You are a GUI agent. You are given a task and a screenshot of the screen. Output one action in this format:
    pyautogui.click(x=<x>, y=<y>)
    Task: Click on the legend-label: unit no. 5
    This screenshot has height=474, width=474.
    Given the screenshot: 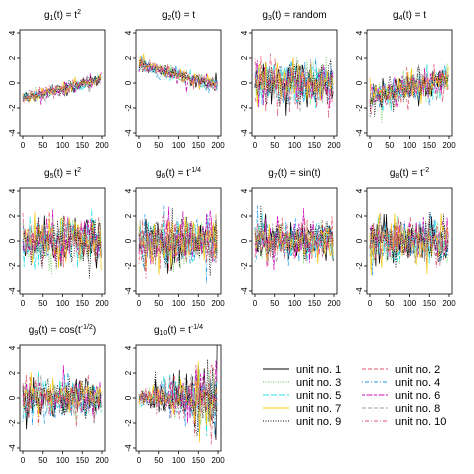 What is the action you would take?
    pyautogui.click(x=318, y=396)
    